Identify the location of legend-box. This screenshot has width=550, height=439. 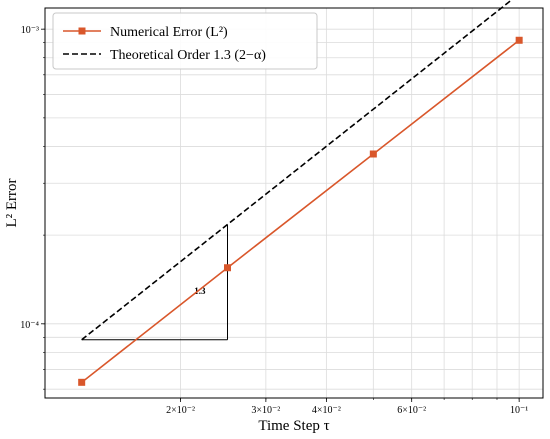
(185, 41).